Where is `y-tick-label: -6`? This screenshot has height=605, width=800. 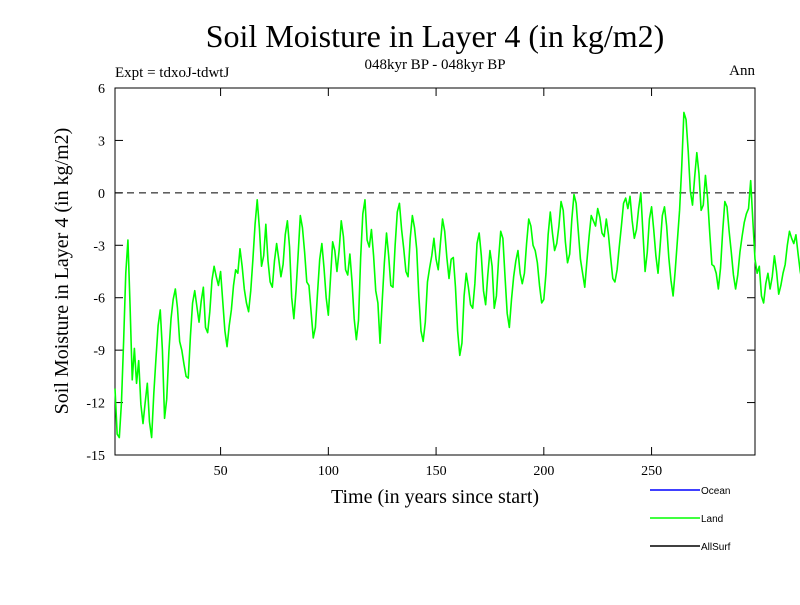
y-tick-label: -6 is located at coordinates (99, 299).